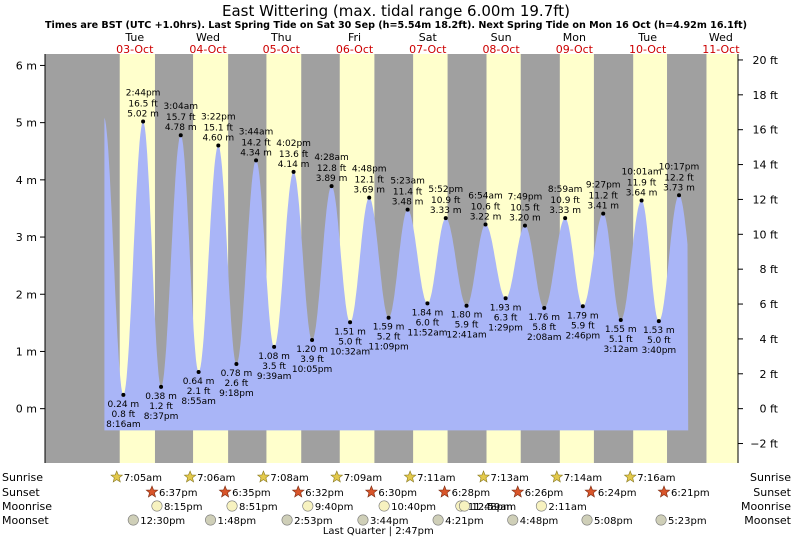 The image size is (793, 539). I want to click on day-date: 05-Oct, so click(282, 49).